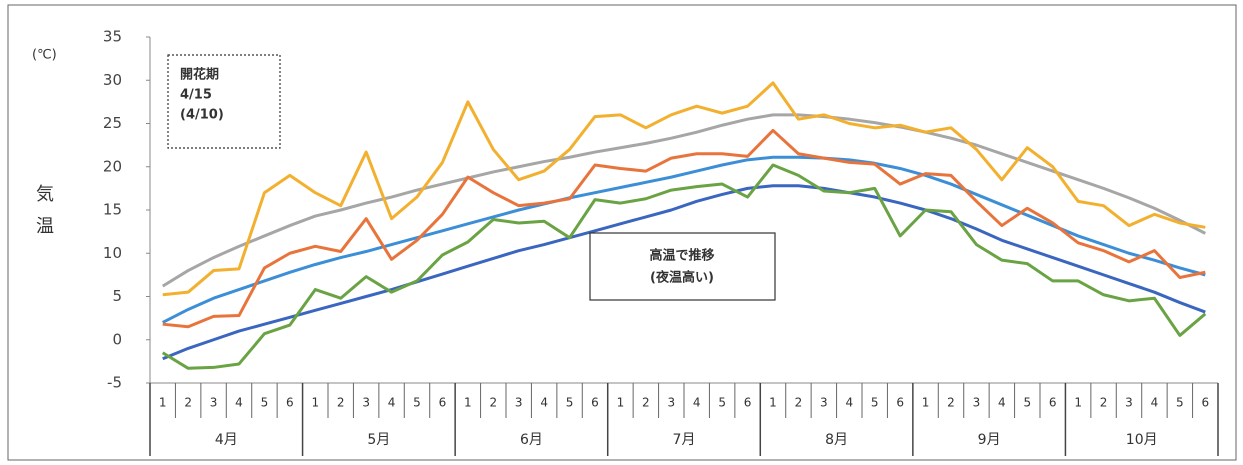 The image size is (1243, 465). What do you see at coordinates (112, 253) in the screenshot?
I see `y-tick-label: 10` at bounding box center [112, 253].